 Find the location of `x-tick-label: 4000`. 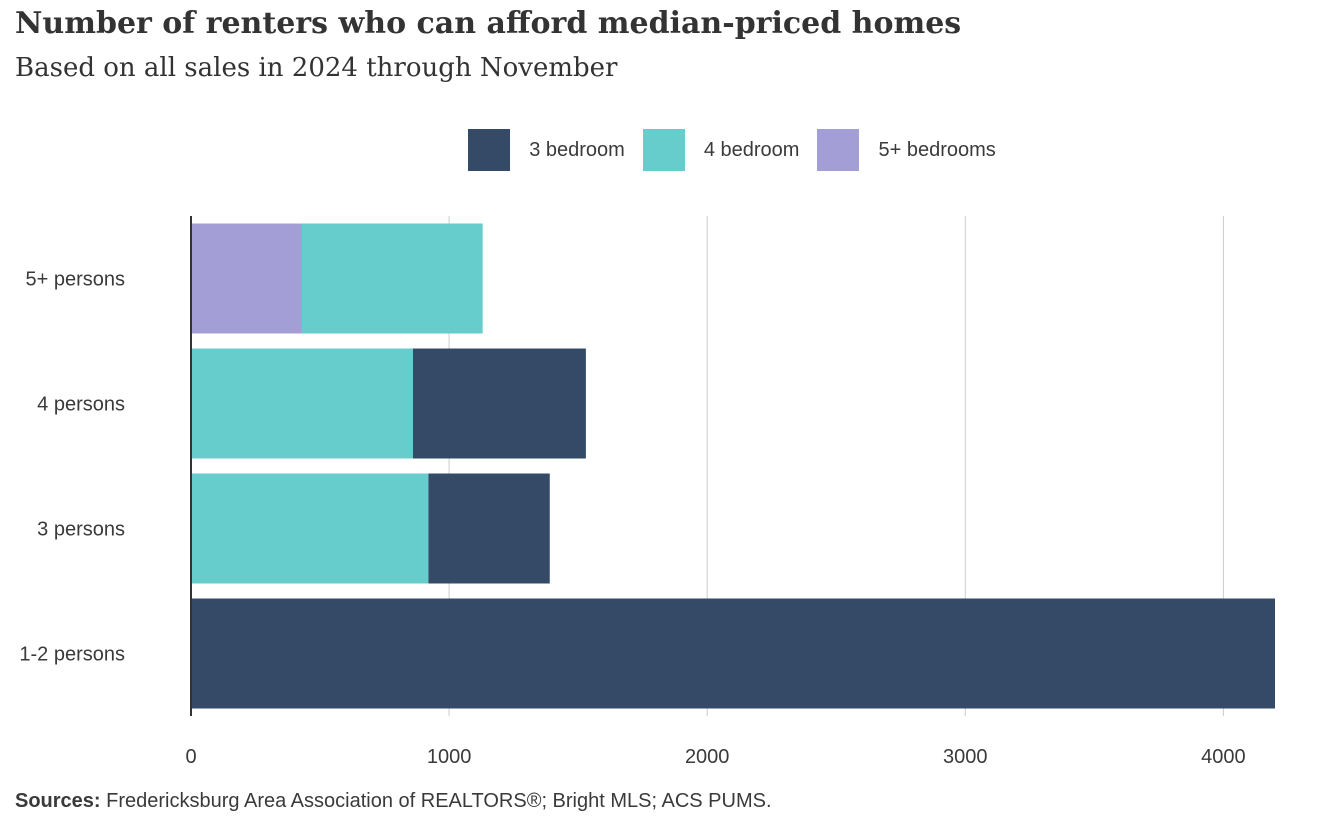

x-tick-label: 4000 is located at coordinates (1223, 757).